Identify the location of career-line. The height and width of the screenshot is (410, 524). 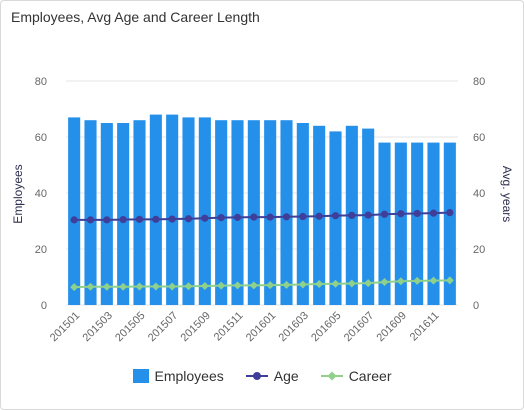
(262, 284).